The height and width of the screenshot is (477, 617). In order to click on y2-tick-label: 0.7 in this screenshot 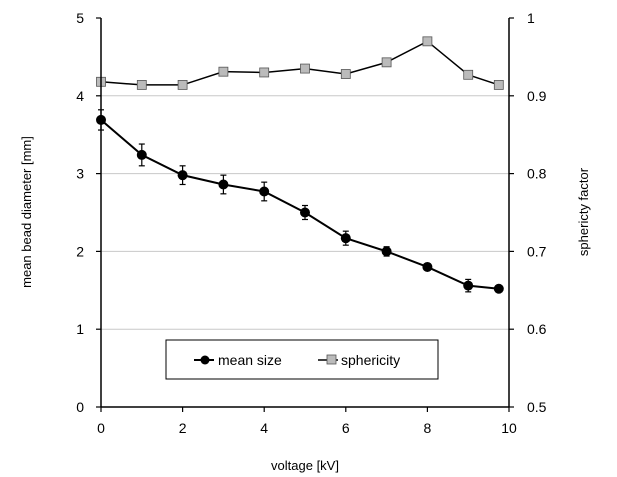, I will do `click(537, 251)`.